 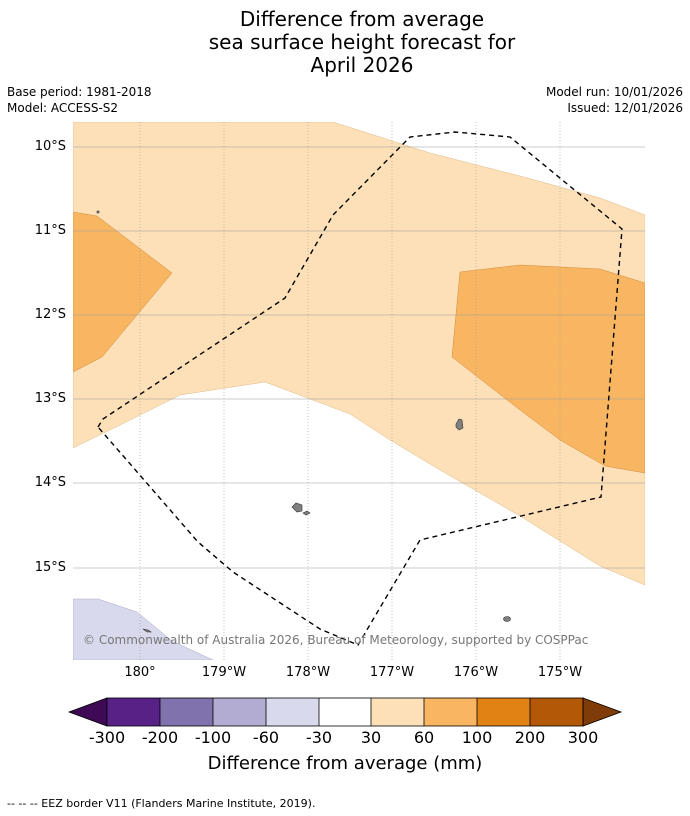 What do you see at coordinates (308, 672) in the screenshot?
I see `longitude-label-178w: 178°W` at bounding box center [308, 672].